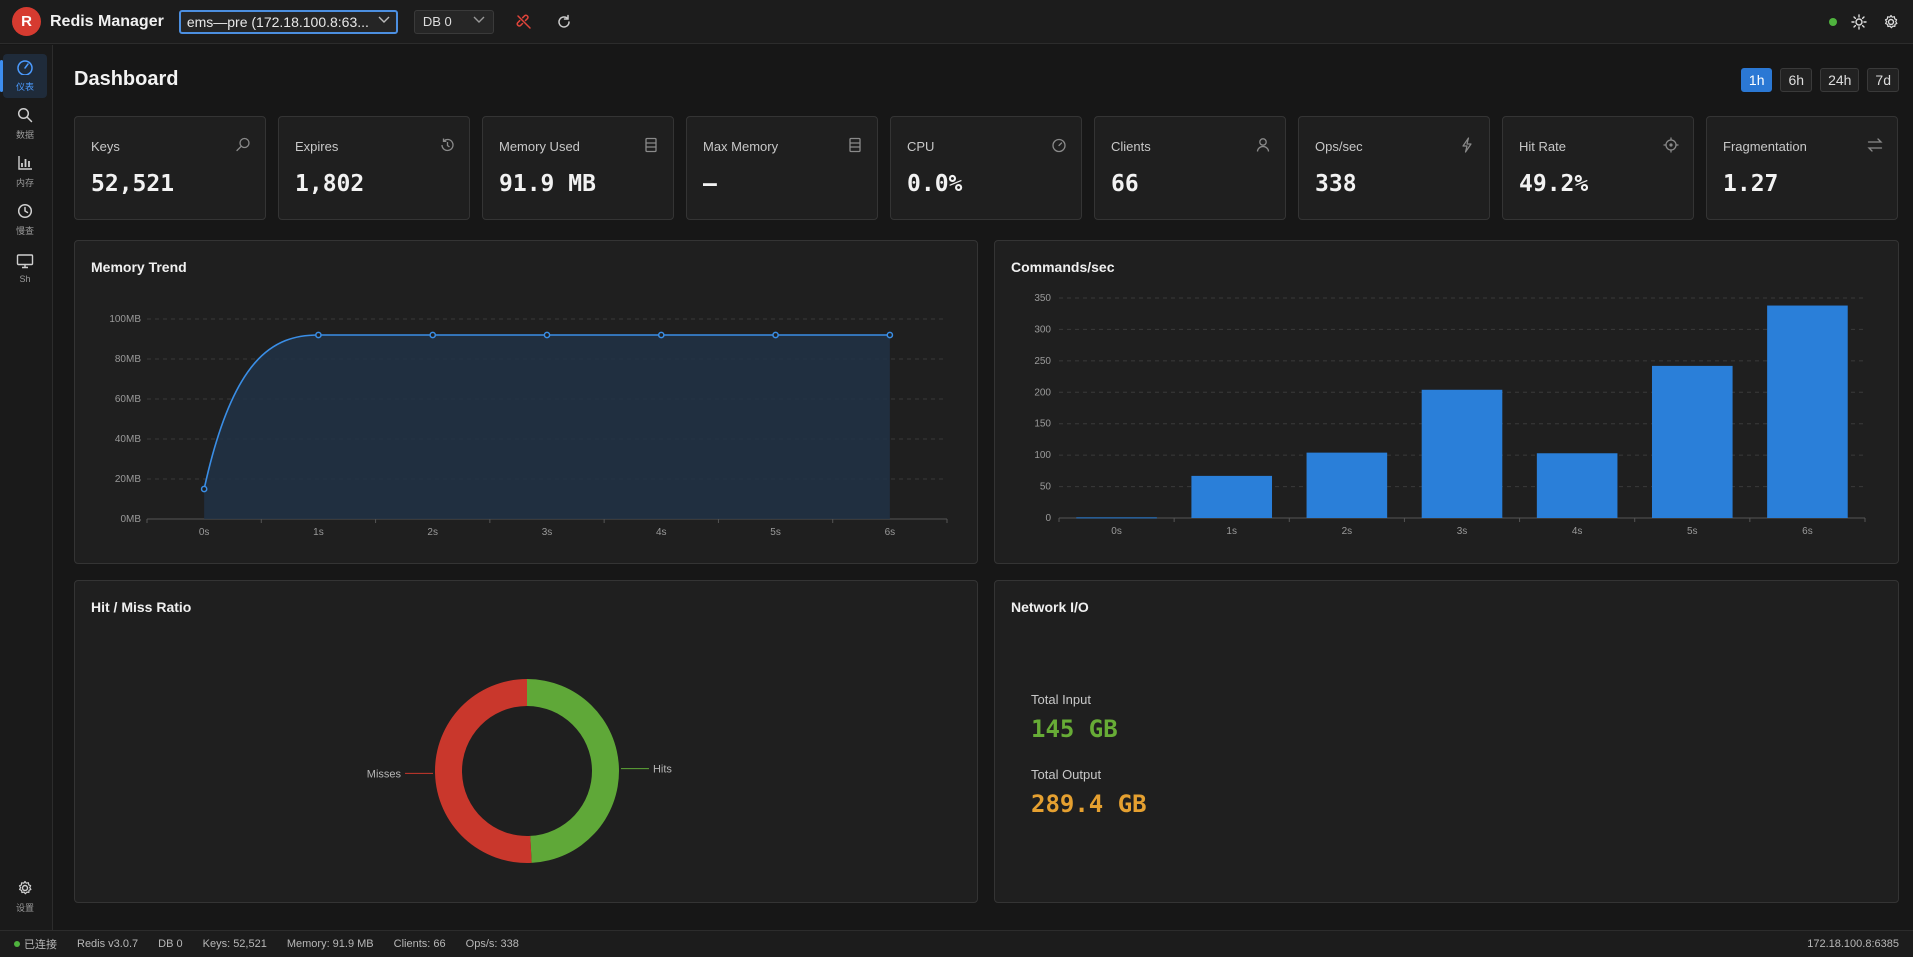  What do you see at coordinates (1046, 487) in the screenshot?
I see `y-tick-label: 50` at bounding box center [1046, 487].